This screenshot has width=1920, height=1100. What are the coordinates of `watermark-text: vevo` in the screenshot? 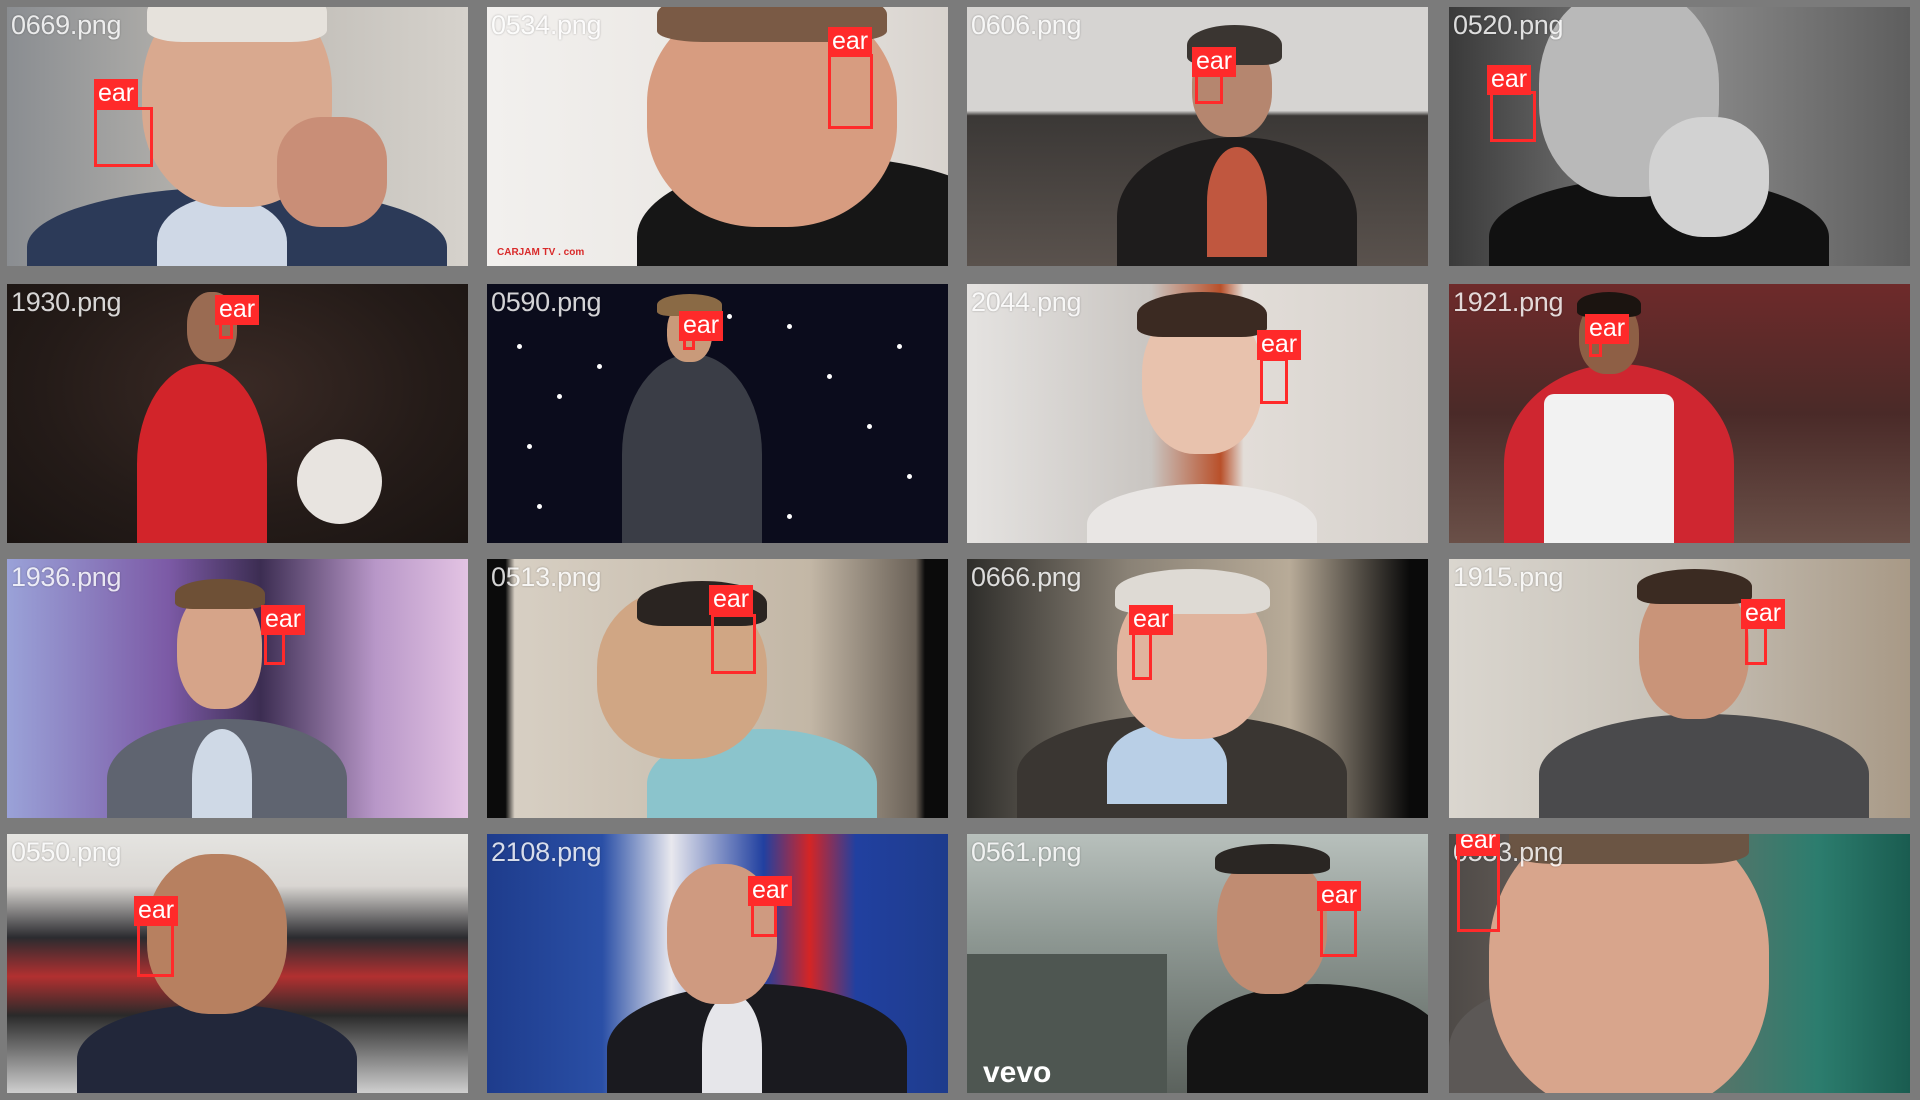 It's located at (1017, 1072).